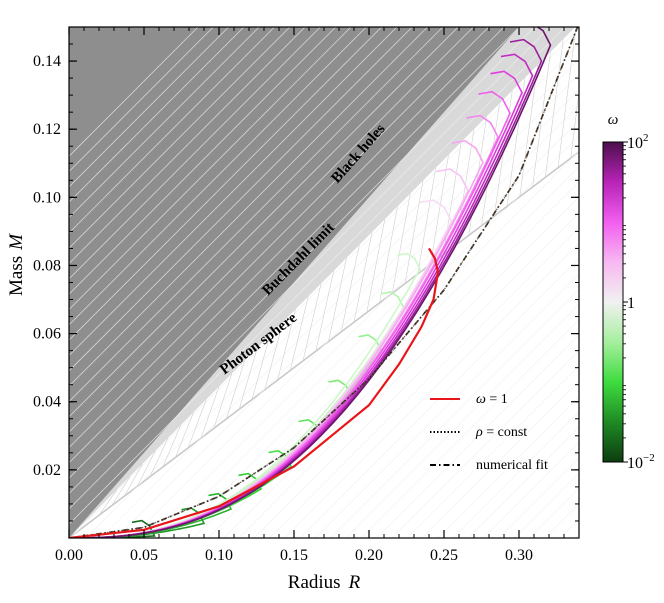  I want to click on legend-label: numerical fit, so click(512, 465).